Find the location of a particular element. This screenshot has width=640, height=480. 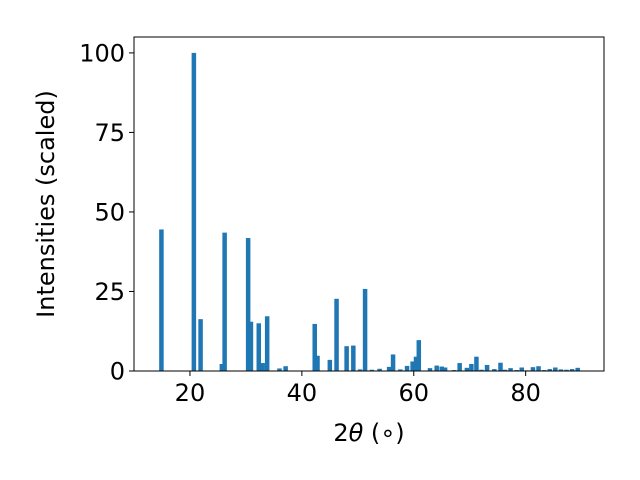

x-tick-label: 80 is located at coordinates (525, 393).